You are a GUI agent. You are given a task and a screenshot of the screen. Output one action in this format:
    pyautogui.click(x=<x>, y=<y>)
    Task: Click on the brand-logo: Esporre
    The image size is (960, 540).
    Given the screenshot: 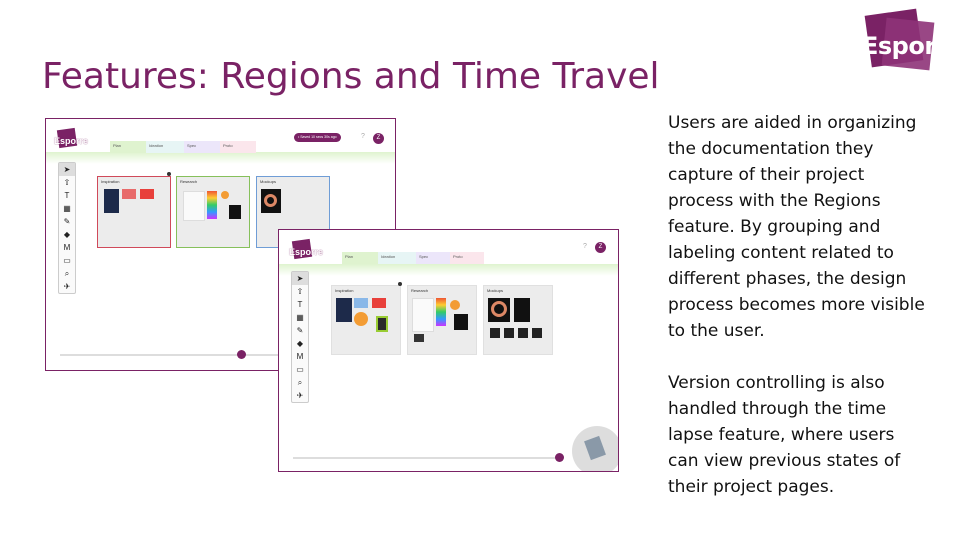 What is the action you would take?
    pyautogui.click(x=910, y=39)
    